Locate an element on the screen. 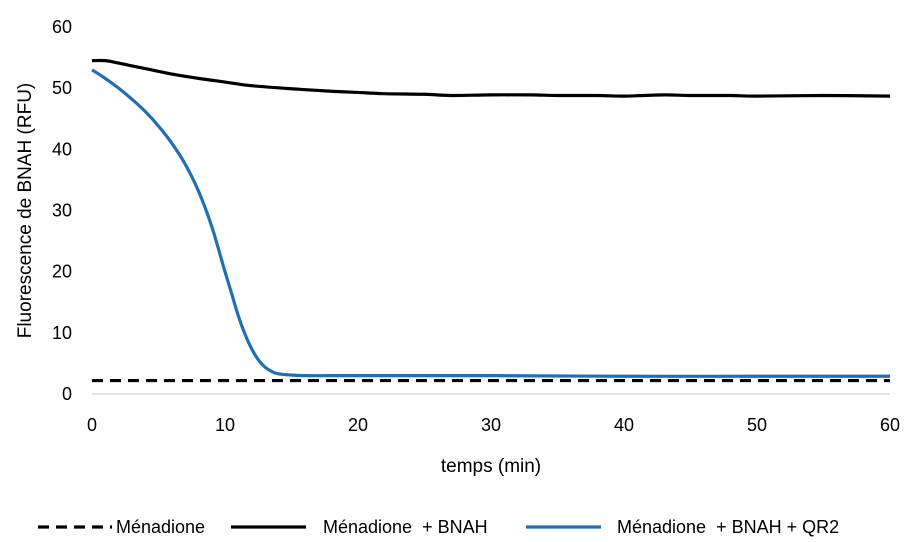  x-tick-label: 60 is located at coordinates (890, 425).